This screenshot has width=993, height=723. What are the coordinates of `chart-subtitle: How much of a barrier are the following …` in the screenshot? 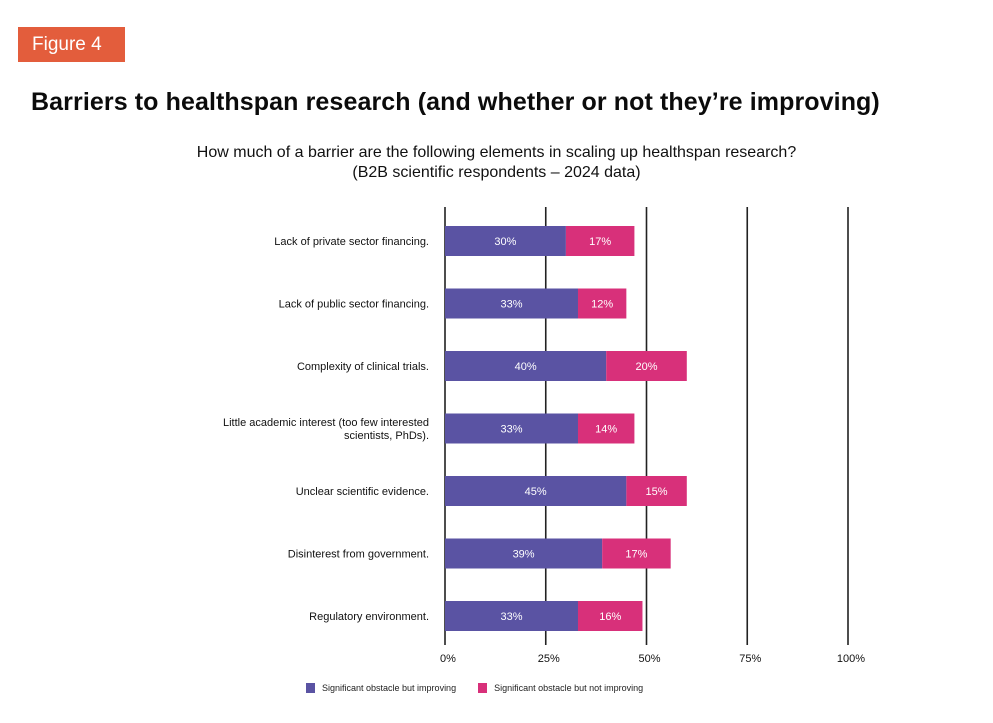 It's located at (496, 163).